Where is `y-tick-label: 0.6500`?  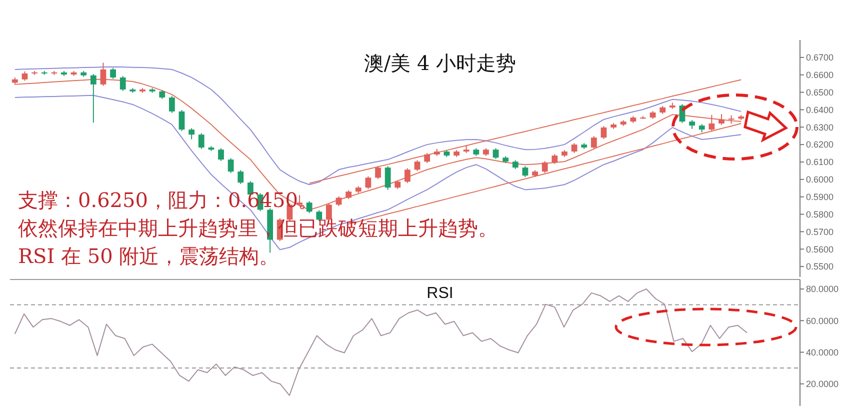
y-tick-label: 0.6500 is located at coordinates (820, 92).